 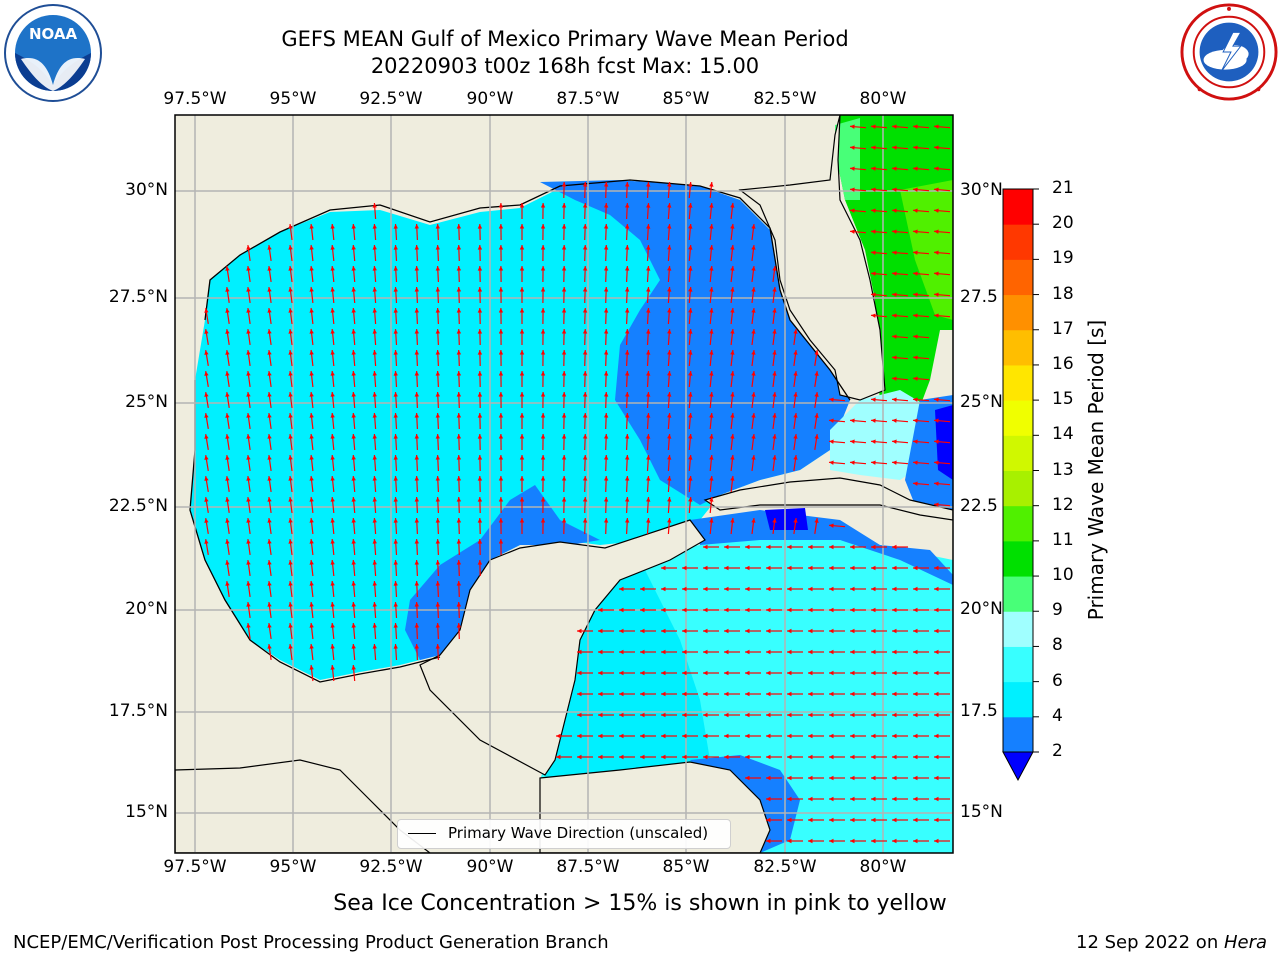 I want to click on lon-tick-top: 90°W, so click(x=490, y=99).